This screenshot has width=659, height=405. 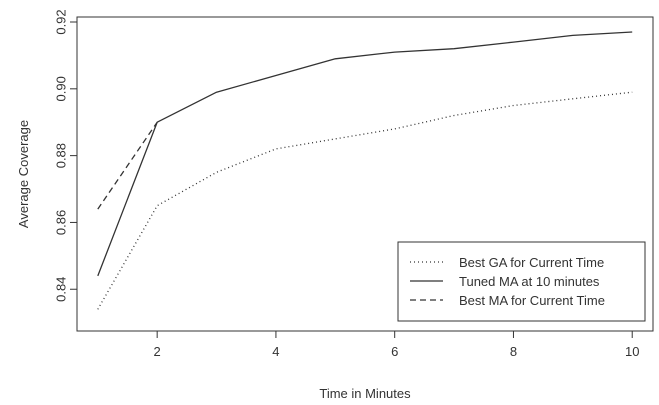 What do you see at coordinates (61, 21) in the screenshot?
I see `y-tick-label: 0.92` at bounding box center [61, 21].